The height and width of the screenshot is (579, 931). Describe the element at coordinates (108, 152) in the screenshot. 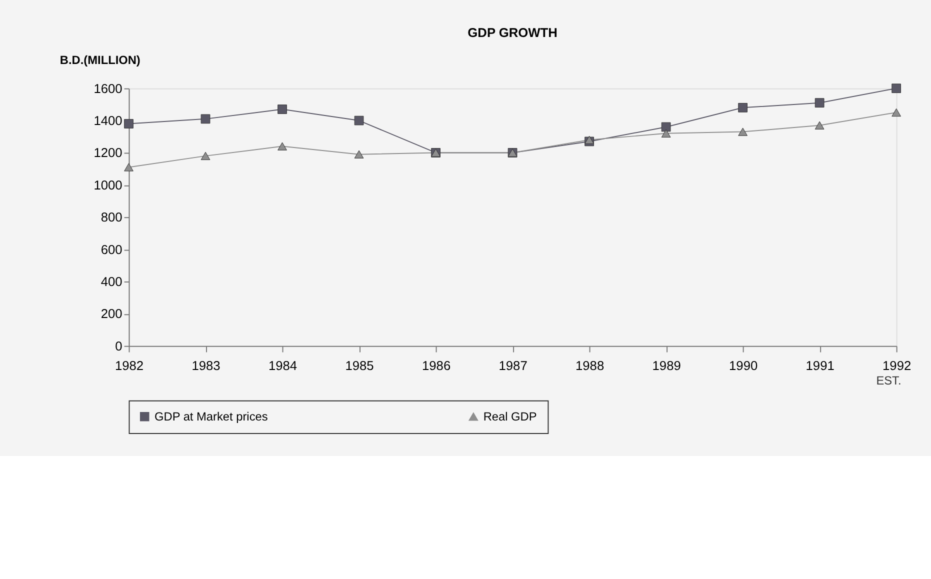

I see `y-tick-label: 1200` at that location.